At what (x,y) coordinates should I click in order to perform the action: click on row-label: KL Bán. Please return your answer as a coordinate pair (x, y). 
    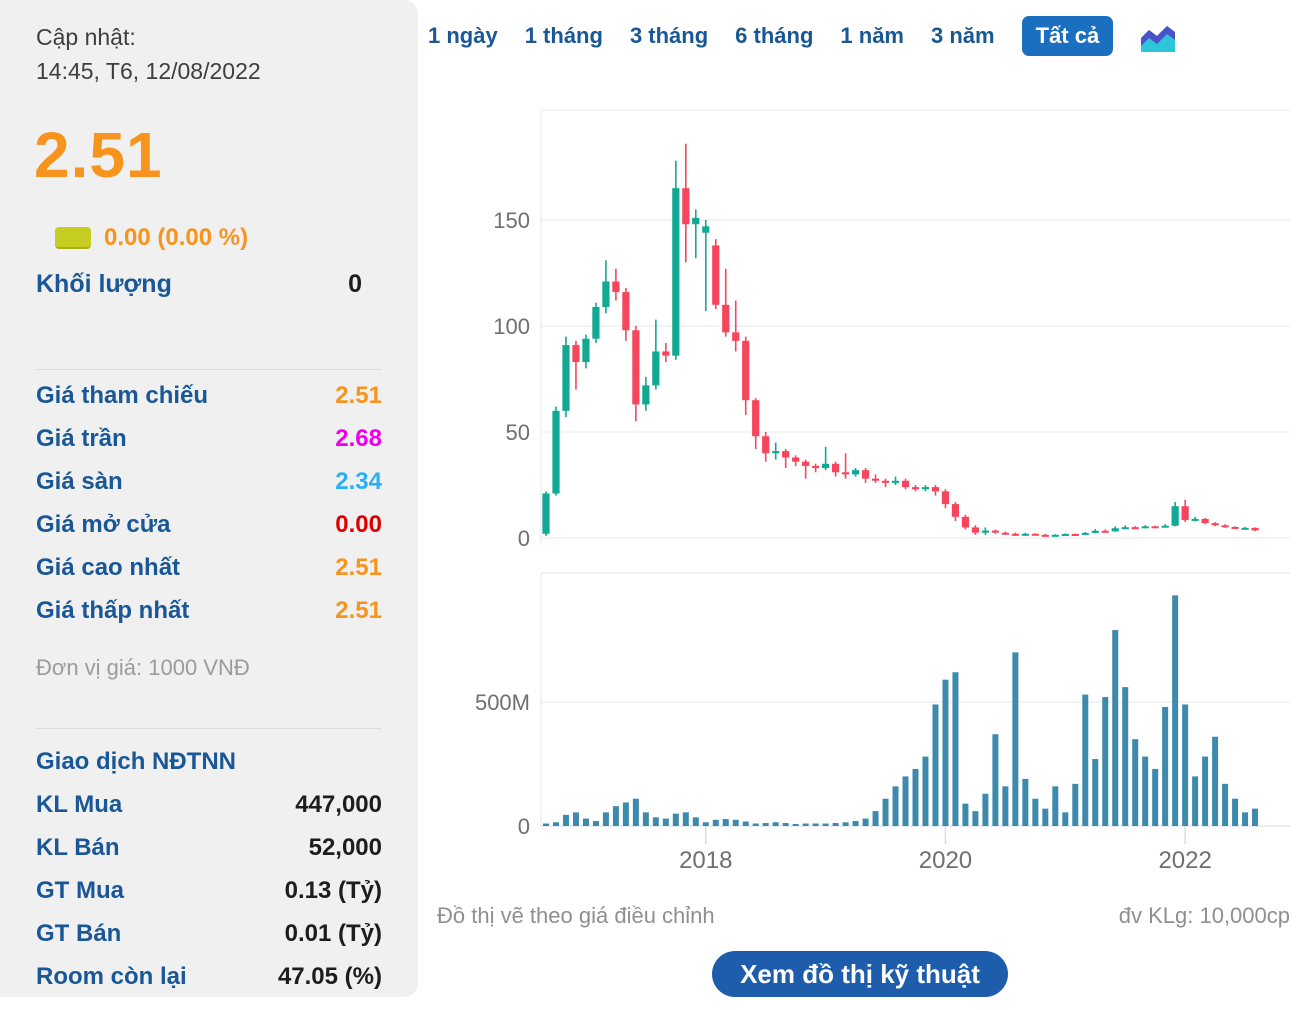
    Looking at the image, I should click on (78, 847).